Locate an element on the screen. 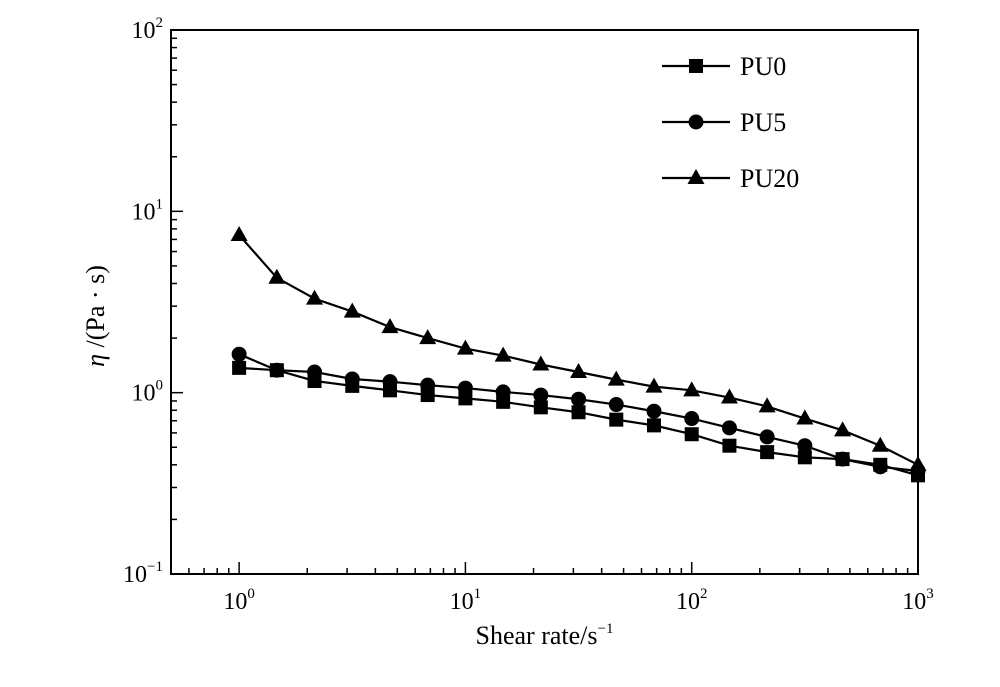 This screenshot has height=687, width=1000. legend: PU0 PU5 PU20 is located at coordinates (730, 122).